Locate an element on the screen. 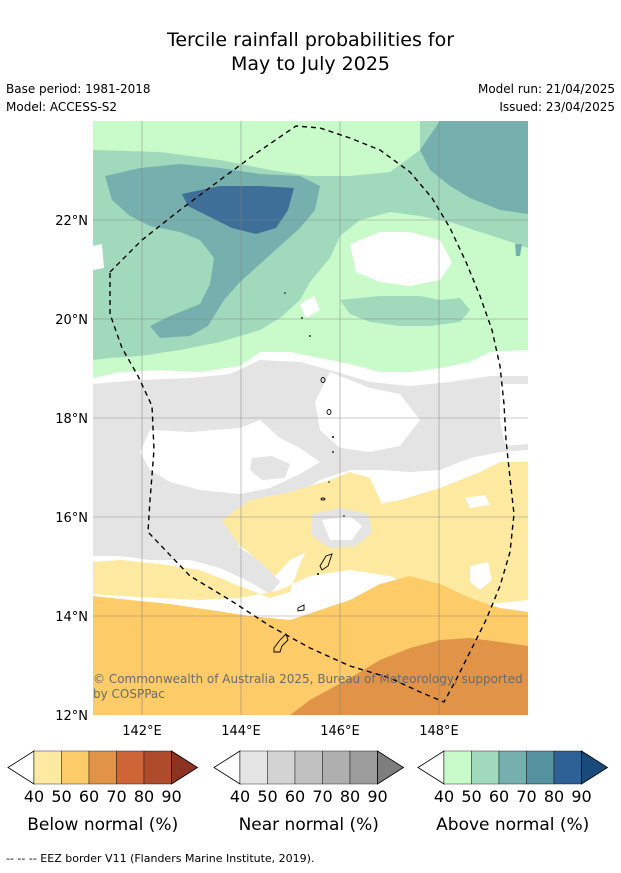  model-name: Model: ACCESS-S2 is located at coordinates (62, 107).